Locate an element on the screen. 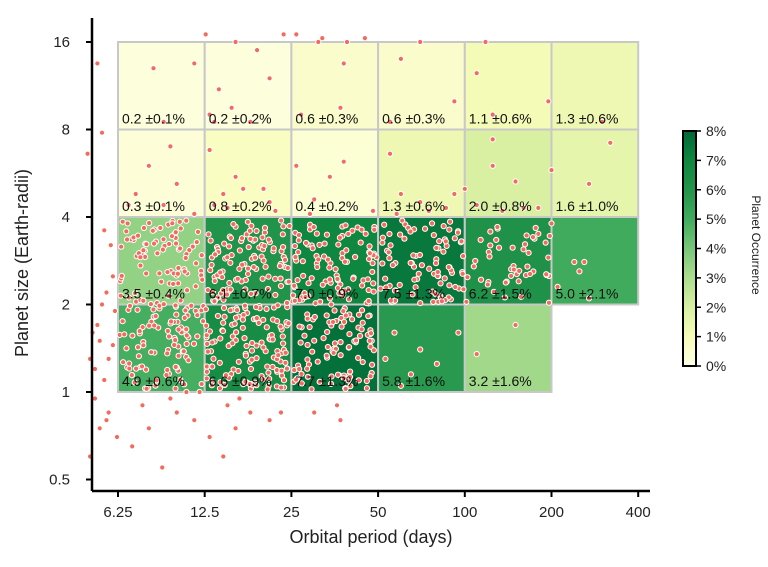 This screenshot has width=768, height=567. cell-value-label: 1.3 ±0.6% is located at coordinates (413, 206).